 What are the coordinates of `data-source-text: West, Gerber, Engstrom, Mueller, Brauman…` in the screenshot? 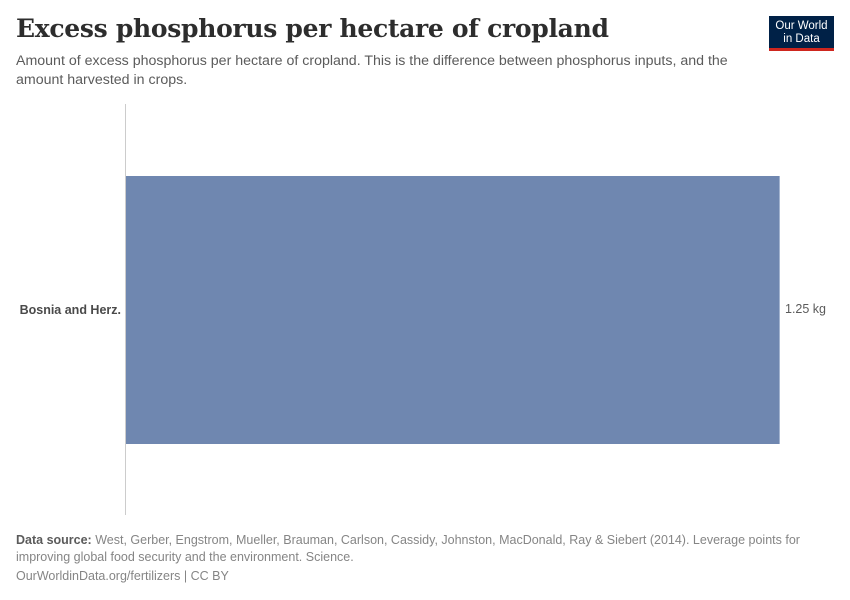 It's located at (408, 548).